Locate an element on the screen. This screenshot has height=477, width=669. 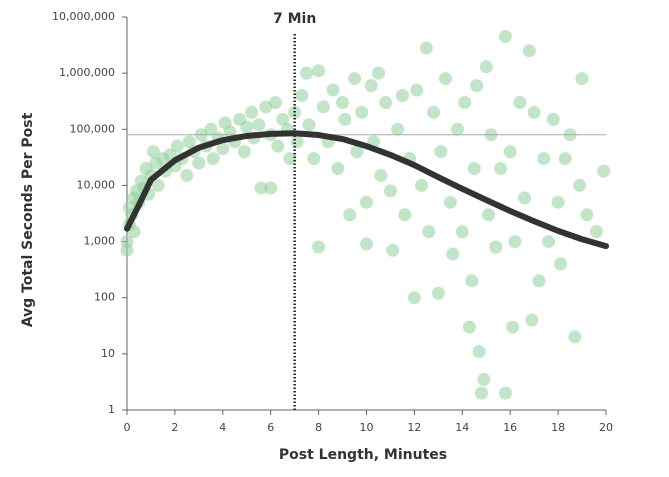
y-tick-label: 10,000 is located at coordinates (96, 184).